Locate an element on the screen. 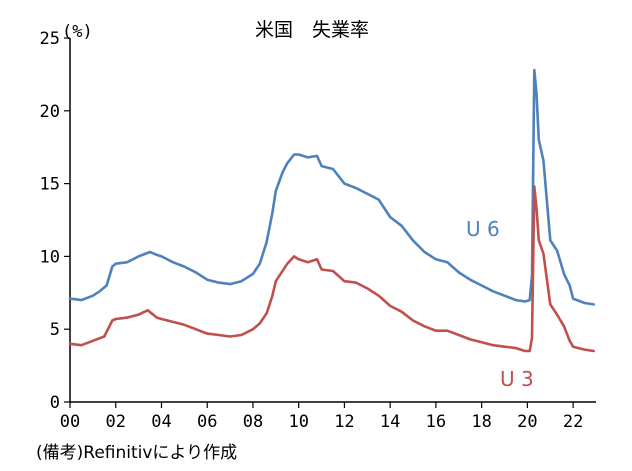  y-tick-label: 15 is located at coordinates (50, 185).